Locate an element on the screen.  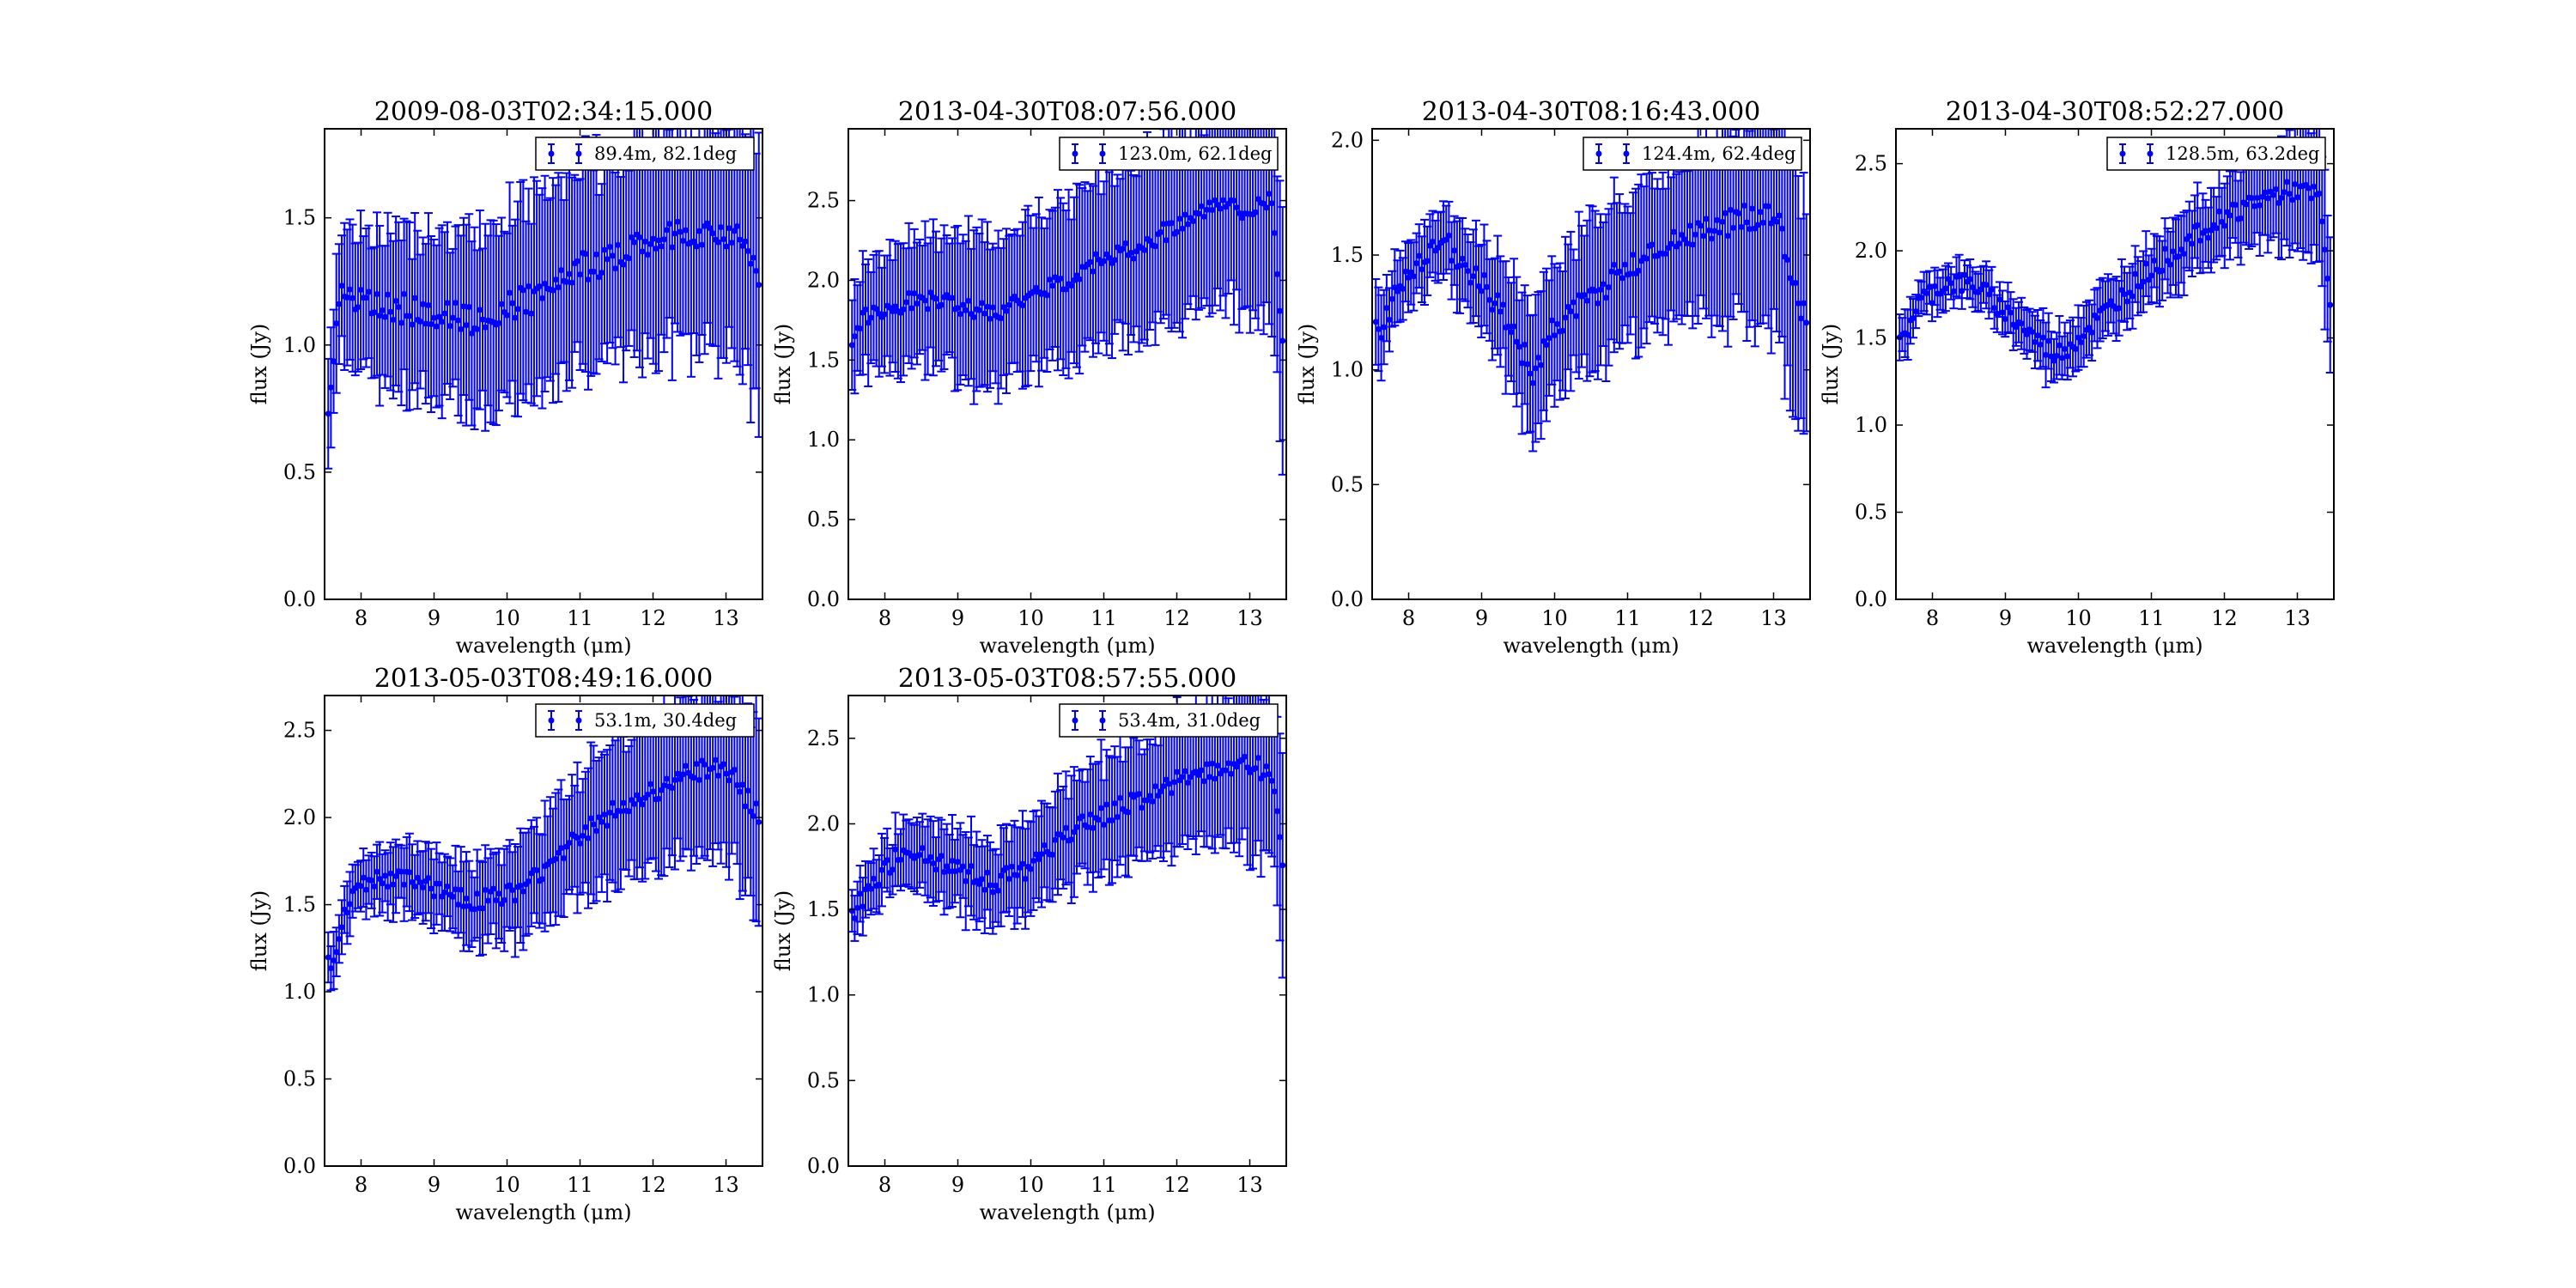
chart-title: 2013-04-30T08:16:43.000 is located at coordinates (1591, 112).